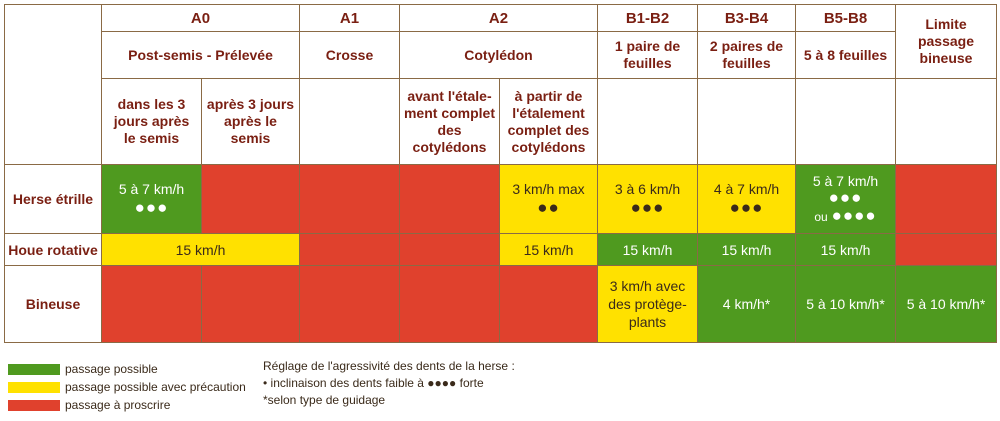  I want to click on subphase-a0-1-label: dans les 3 jours après le semis, so click(151, 121).